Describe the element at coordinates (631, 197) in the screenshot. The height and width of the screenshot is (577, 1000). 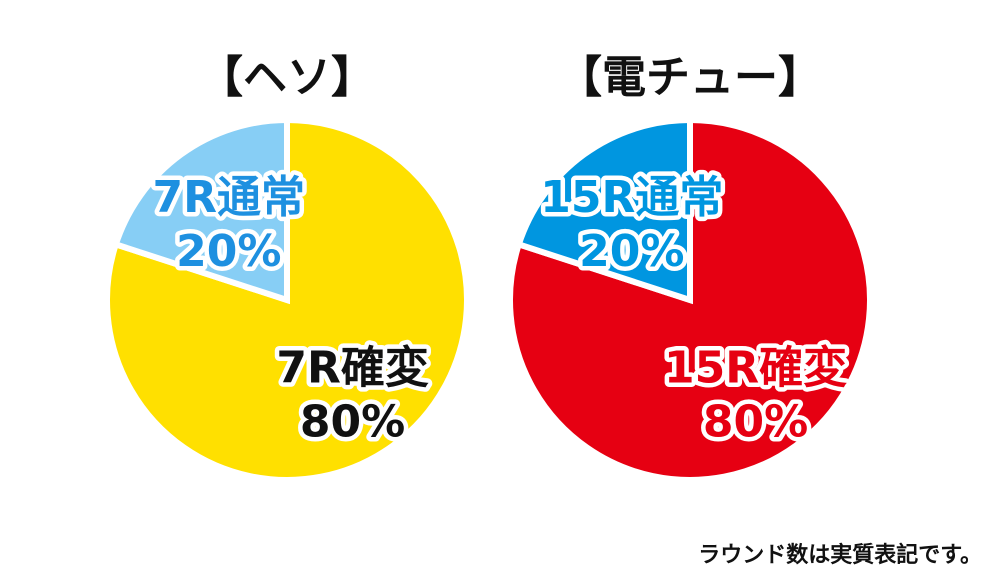
I see `denchu-slice-1-label: 15R通常` at that location.